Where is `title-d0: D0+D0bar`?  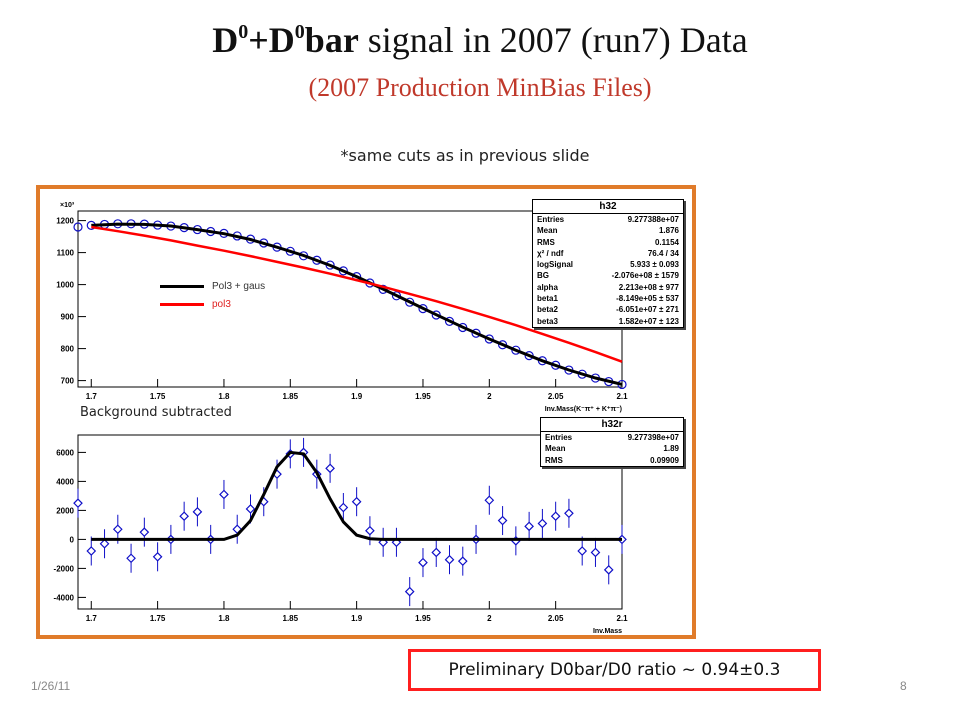 title-d0: D0+D0bar is located at coordinates (285, 40).